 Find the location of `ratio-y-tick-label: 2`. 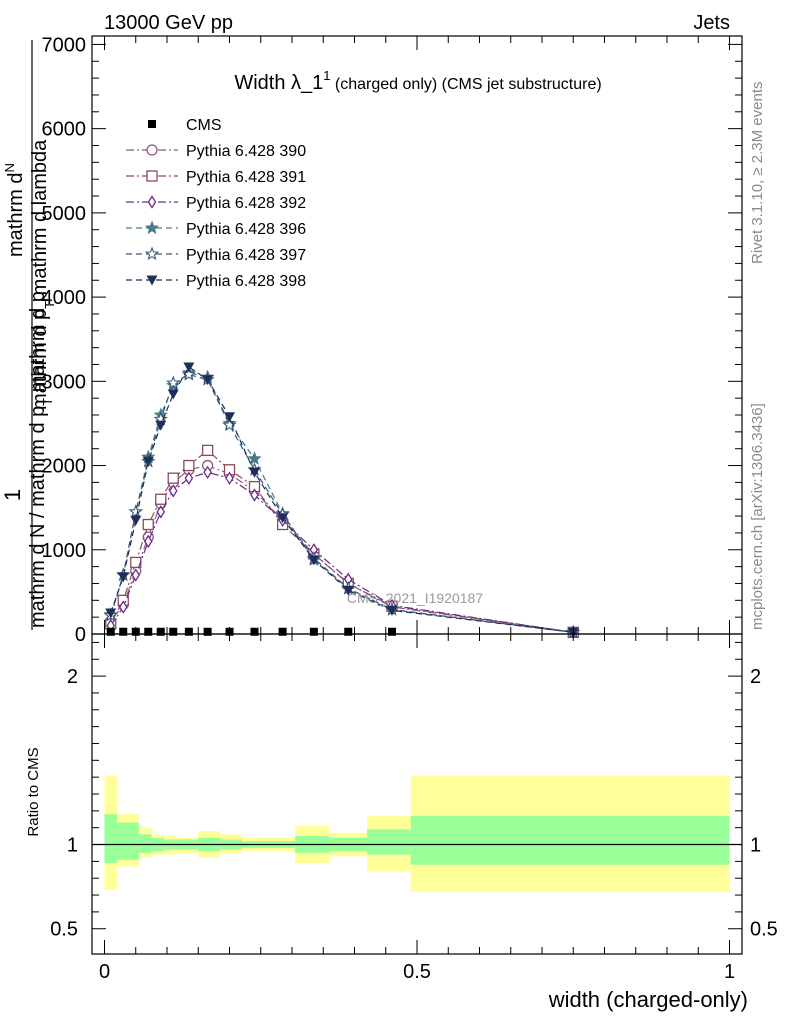

ratio-y-tick-label: 2 is located at coordinates (72, 677).